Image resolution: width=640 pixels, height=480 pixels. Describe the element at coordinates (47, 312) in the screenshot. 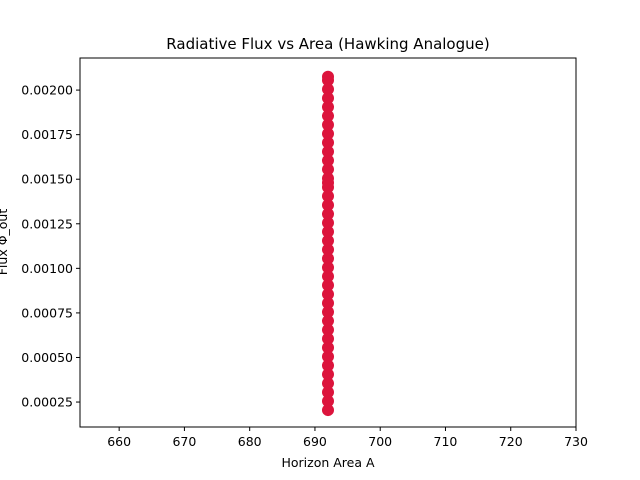

I see `y-tick-label: 0.00075` at that location.